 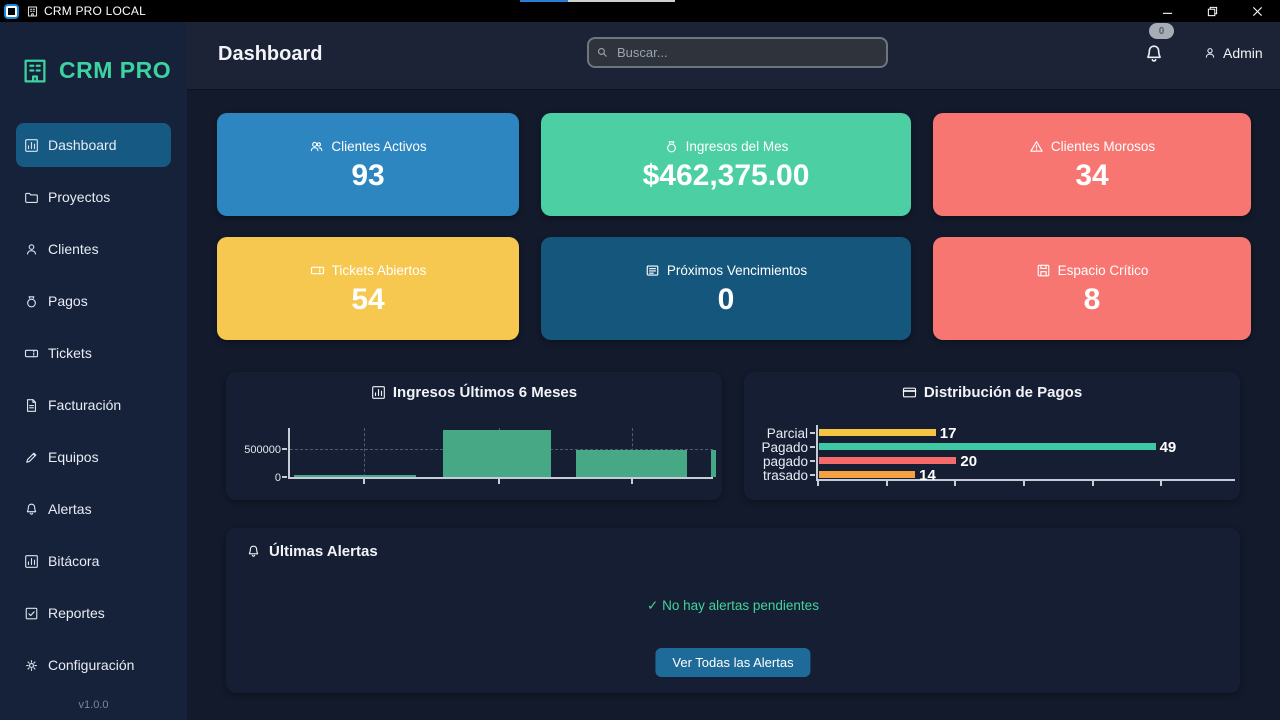 I want to click on sidebar-item-label: Tickets, so click(x=70, y=353).